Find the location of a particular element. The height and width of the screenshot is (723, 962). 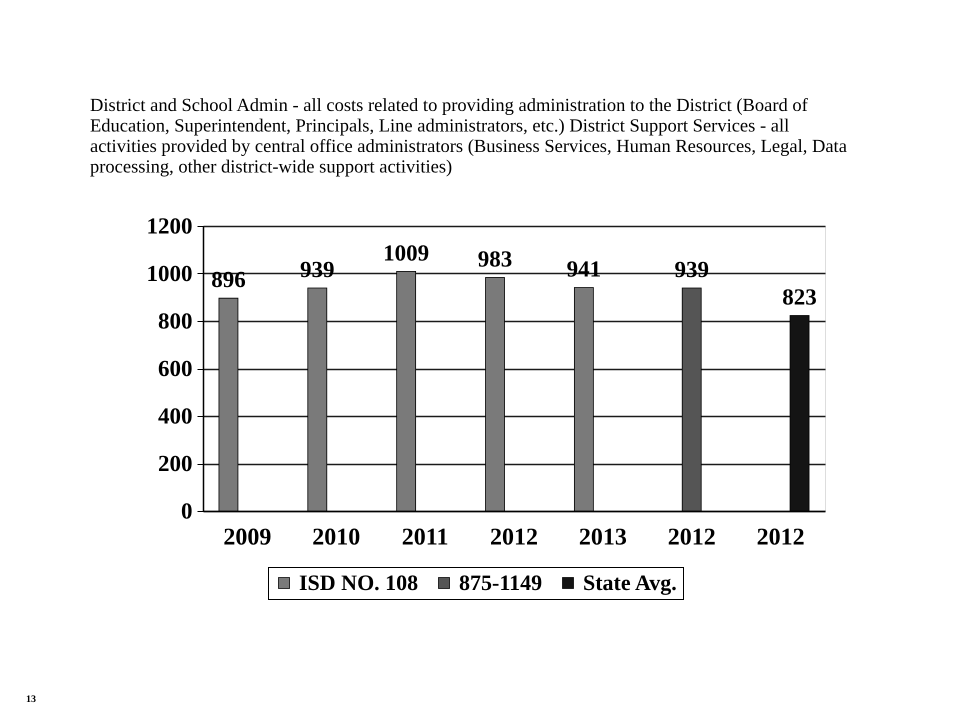

x-tick-label: 2013 is located at coordinates (602, 537).